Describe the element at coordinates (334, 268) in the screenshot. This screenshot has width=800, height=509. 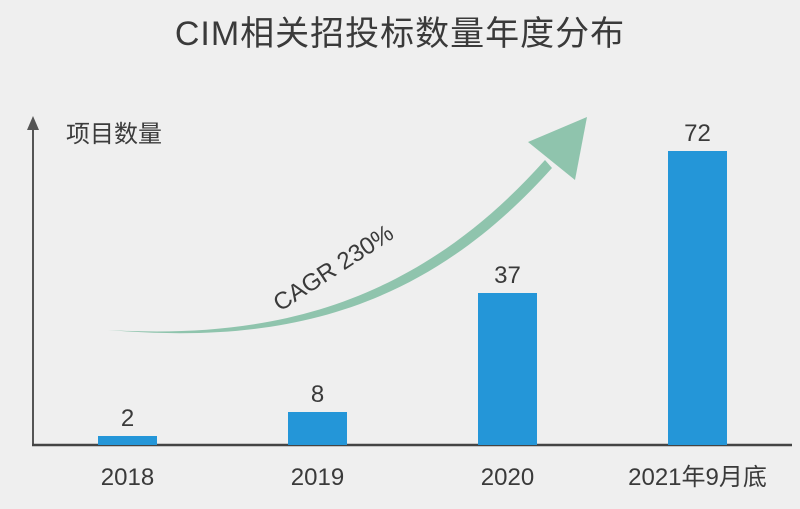
I see `cagr-annotation: CAGR 230%` at that location.